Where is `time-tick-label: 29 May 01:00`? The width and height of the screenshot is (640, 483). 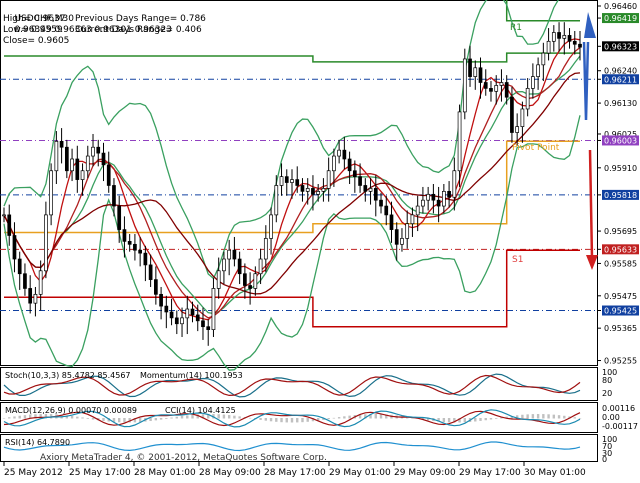 time-tick-label: 29 May 01:00 is located at coordinates (360, 473).